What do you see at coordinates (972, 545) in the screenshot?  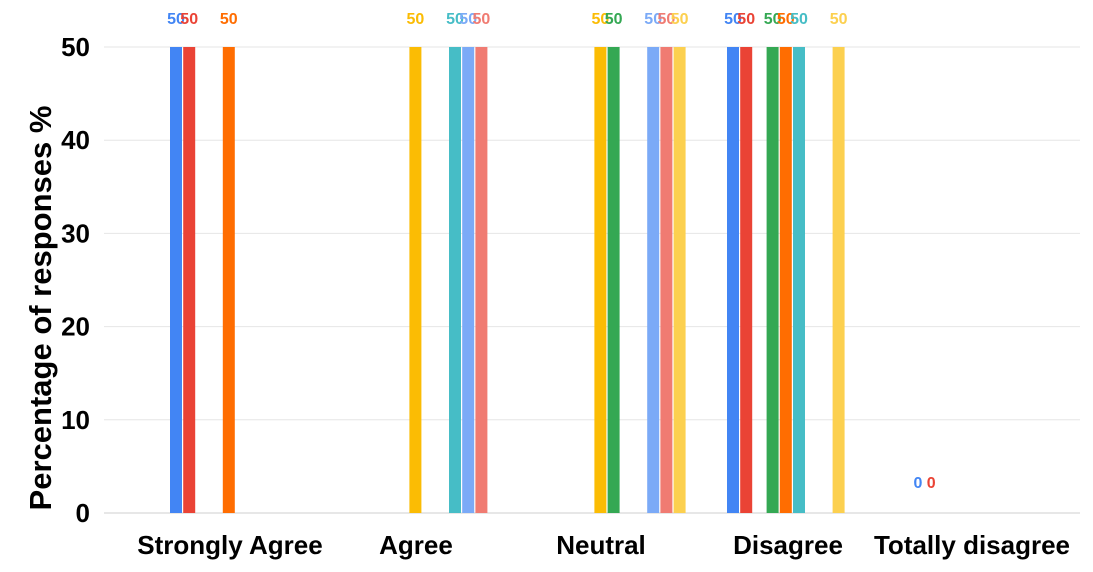 I see `x-tick-label: Totally disagree` at bounding box center [972, 545].